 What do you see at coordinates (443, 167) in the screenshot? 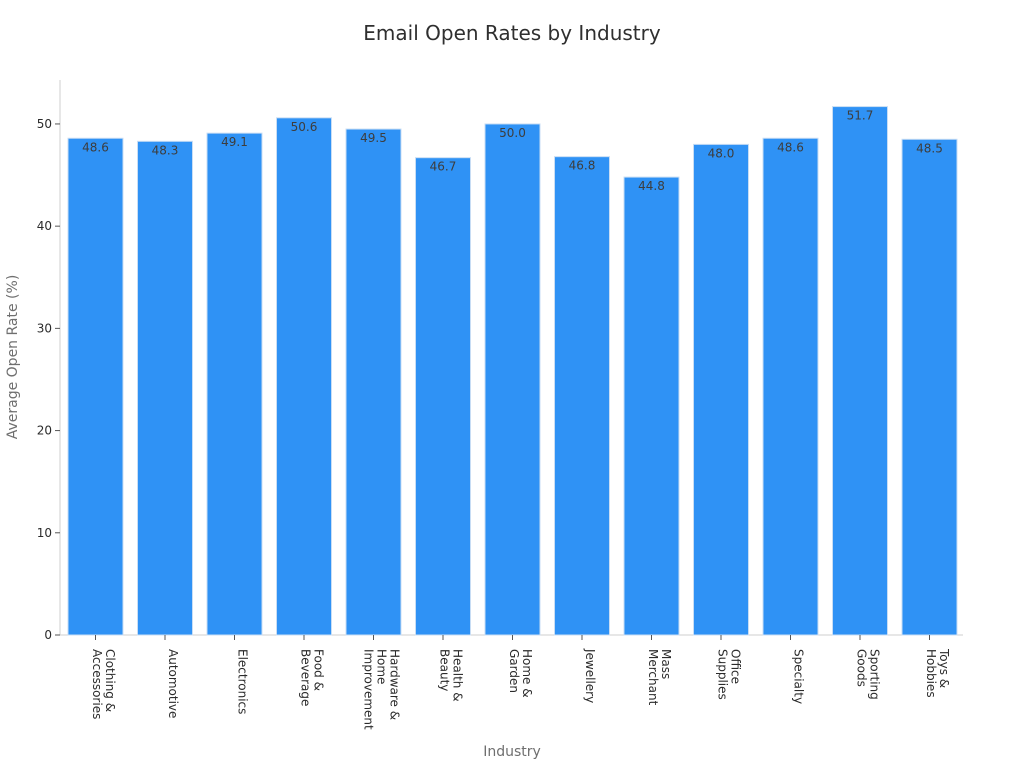
I see `bar-value-label: 46.7` at bounding box center [443, 167].